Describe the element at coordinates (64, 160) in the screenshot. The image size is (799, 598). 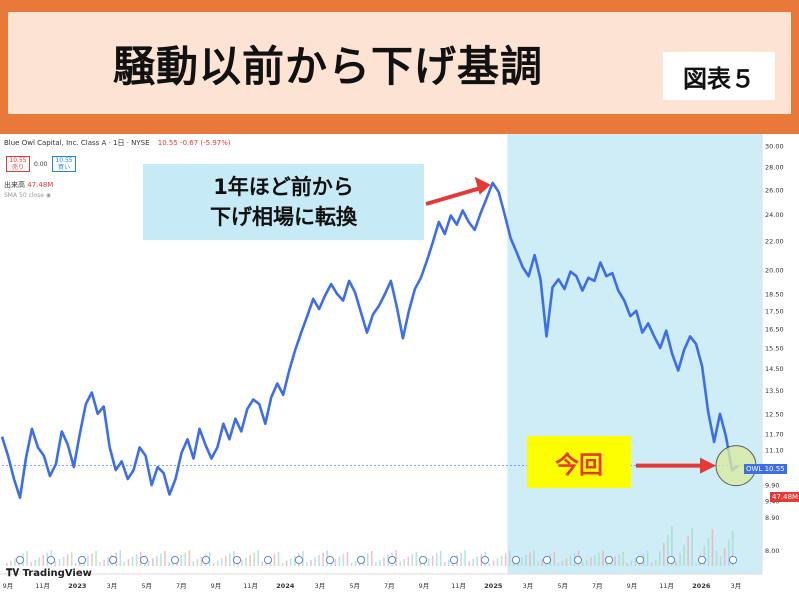
I see `buy-price: 10.55` at that location.